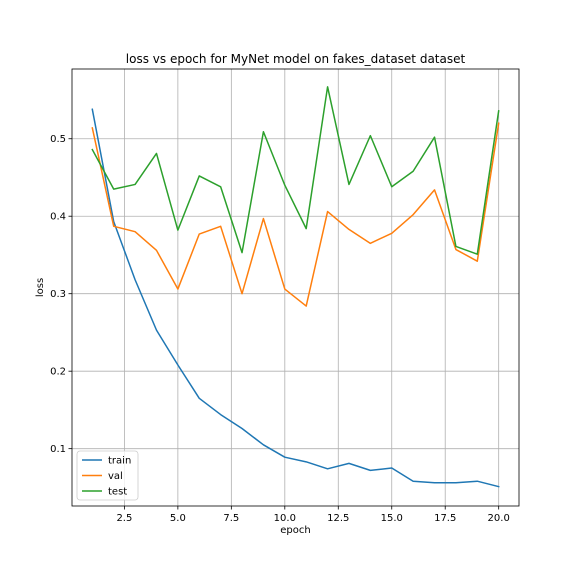  Describe the element at coordinates (115, 476) in the screenshot. I see `legend-label-val: val` at that location.